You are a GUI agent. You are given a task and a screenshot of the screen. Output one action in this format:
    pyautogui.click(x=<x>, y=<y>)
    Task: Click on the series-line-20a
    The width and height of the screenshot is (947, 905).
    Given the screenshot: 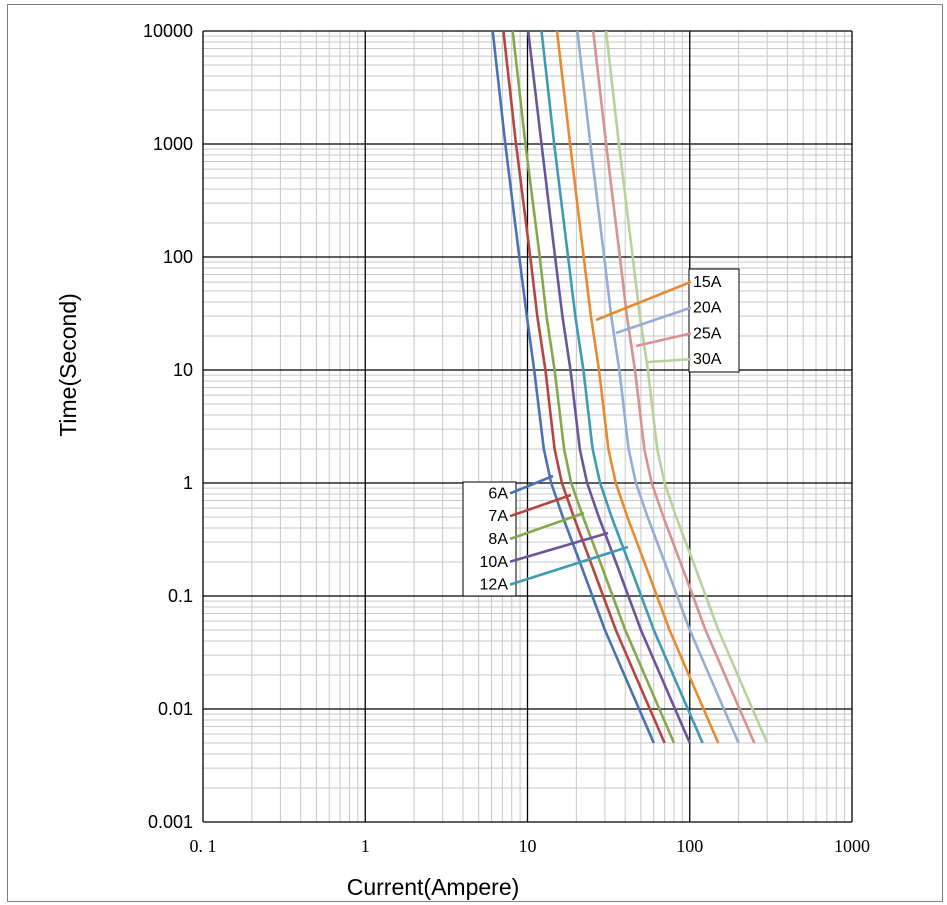 What is the action you would take?
    pyautogui.click(x=658, y=387)
    